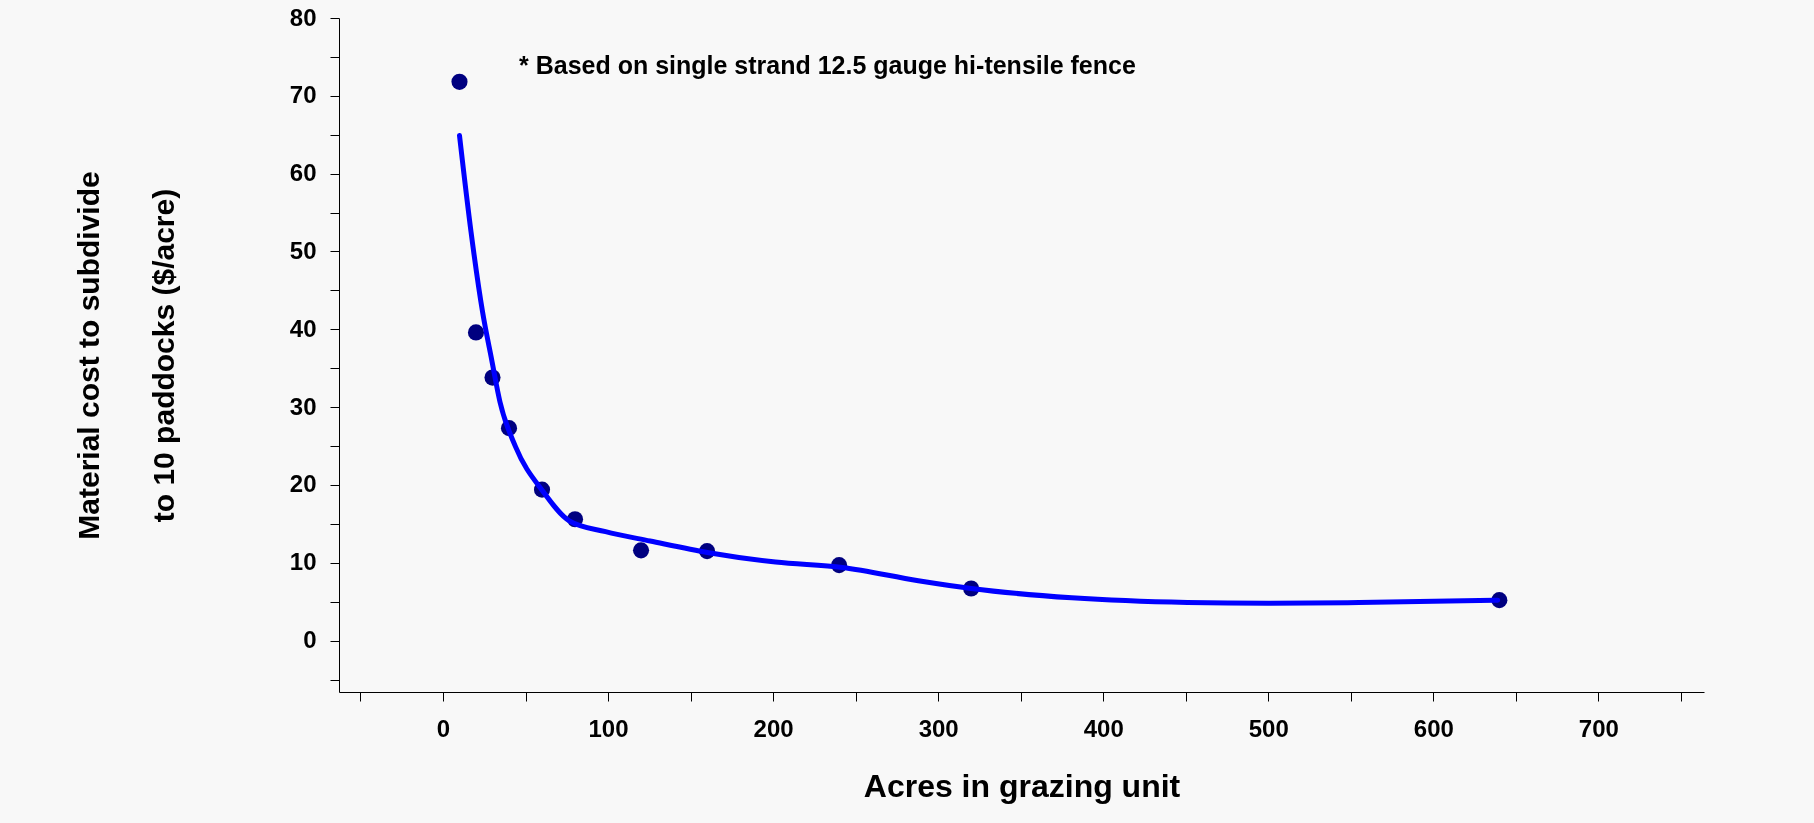  Describe the element at coordinates (1103, 728) in the screenshot. I see `x-tick-label: 400` at that location.